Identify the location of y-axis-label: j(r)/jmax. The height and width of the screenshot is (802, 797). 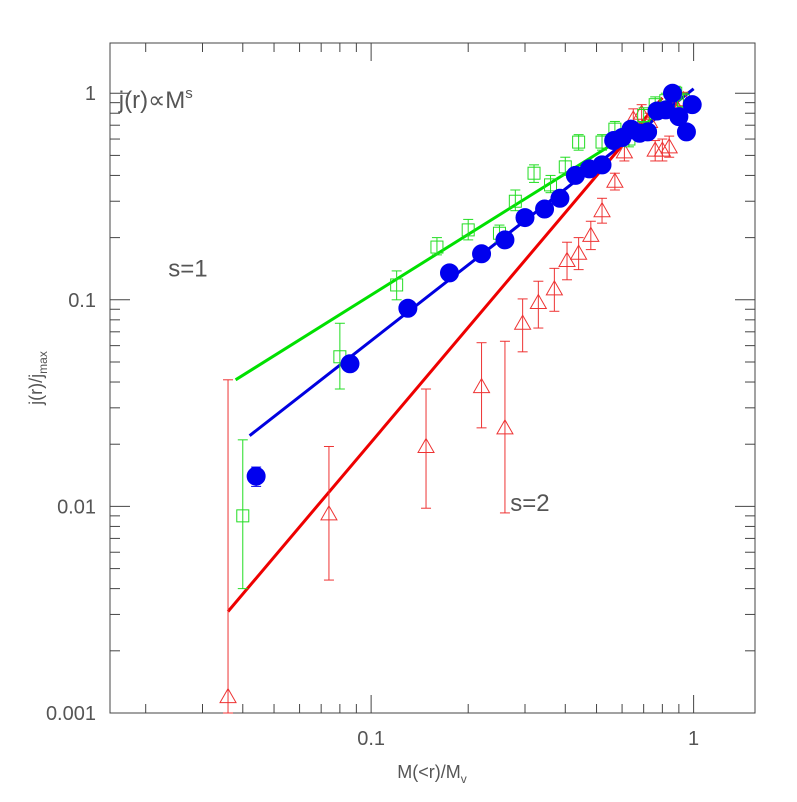
(38, 378).